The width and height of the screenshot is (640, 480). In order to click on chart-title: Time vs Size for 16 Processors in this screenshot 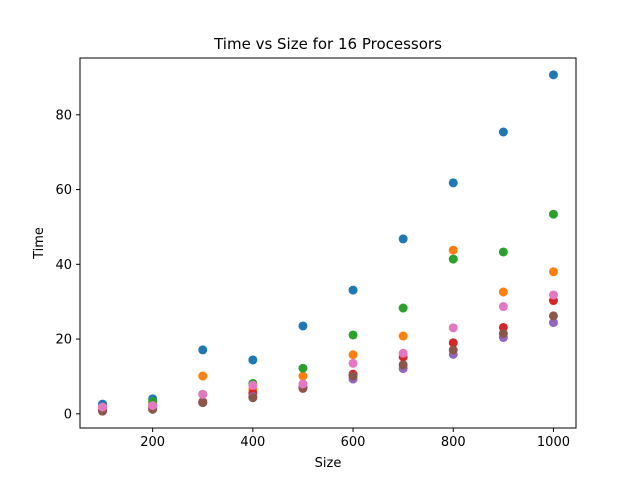, I will do `click(327, 44)`.